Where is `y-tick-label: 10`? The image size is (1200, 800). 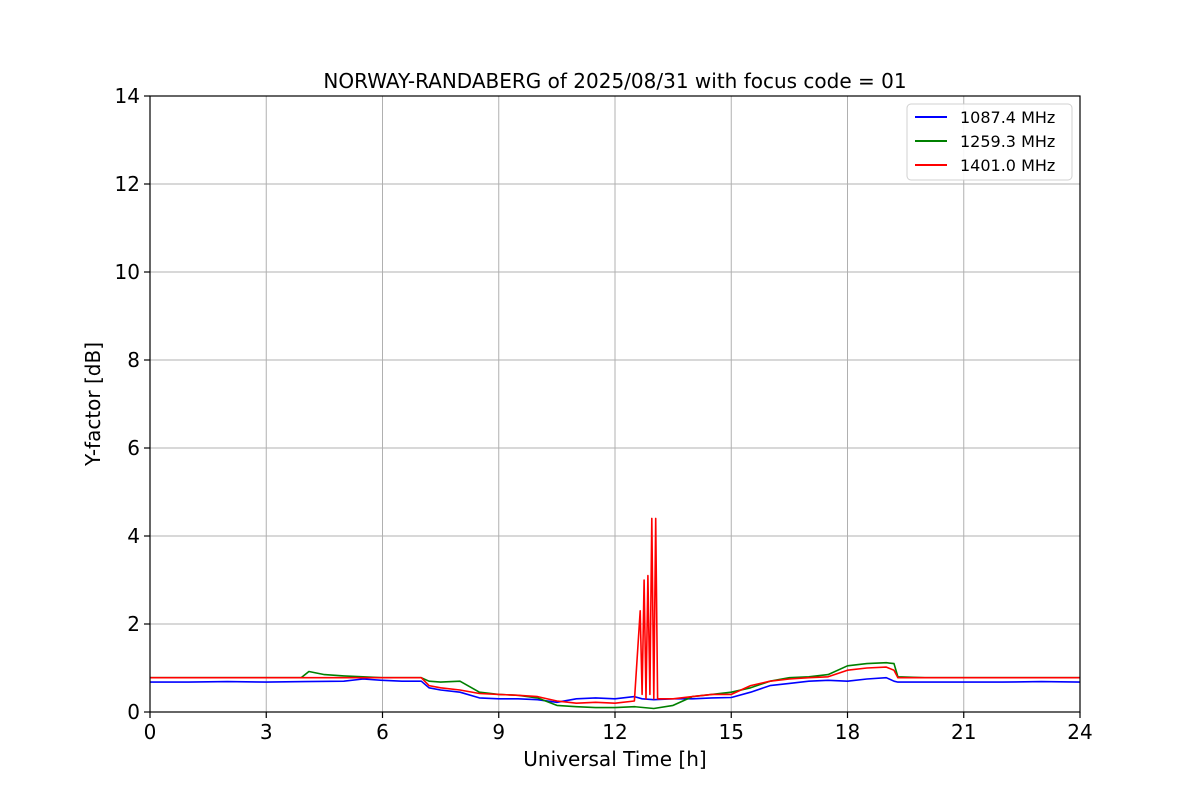 y-tick-label: 10 is located at coordinates (127, 272).